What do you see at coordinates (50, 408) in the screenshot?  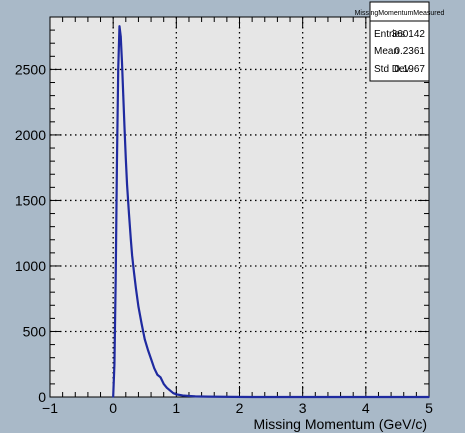 I see `x-tick-label: −1` at bounding box center [50, 408].